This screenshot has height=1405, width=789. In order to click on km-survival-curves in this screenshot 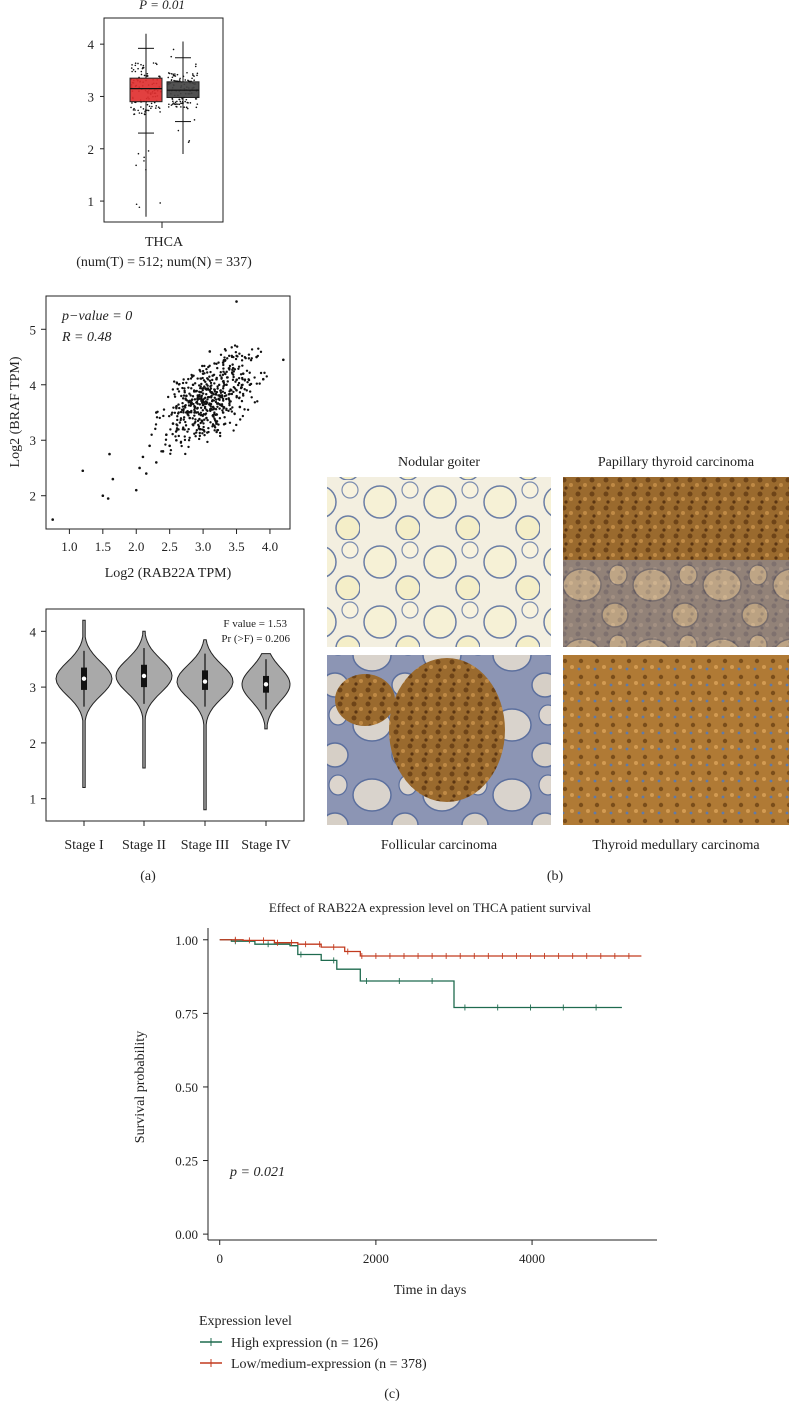, I will do `click(430, 973)`.